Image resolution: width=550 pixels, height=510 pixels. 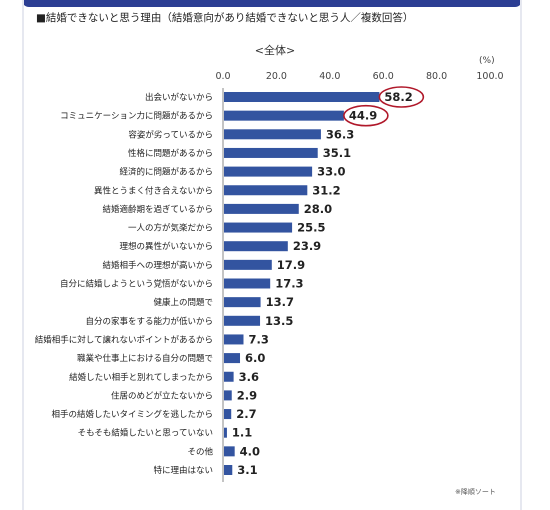 I want to click on category-label: 一人の方が気楽だから, so click(x=170, y=228).